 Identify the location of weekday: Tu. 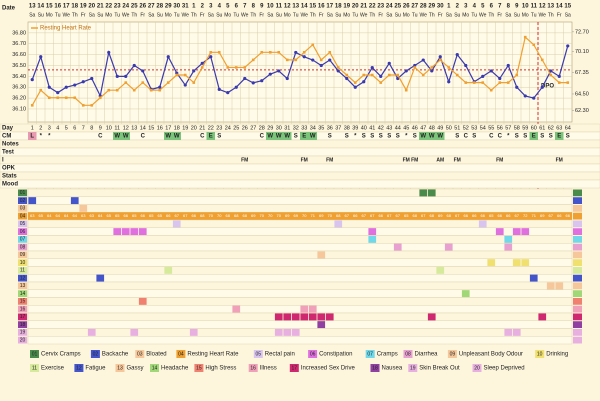
(534, 15).